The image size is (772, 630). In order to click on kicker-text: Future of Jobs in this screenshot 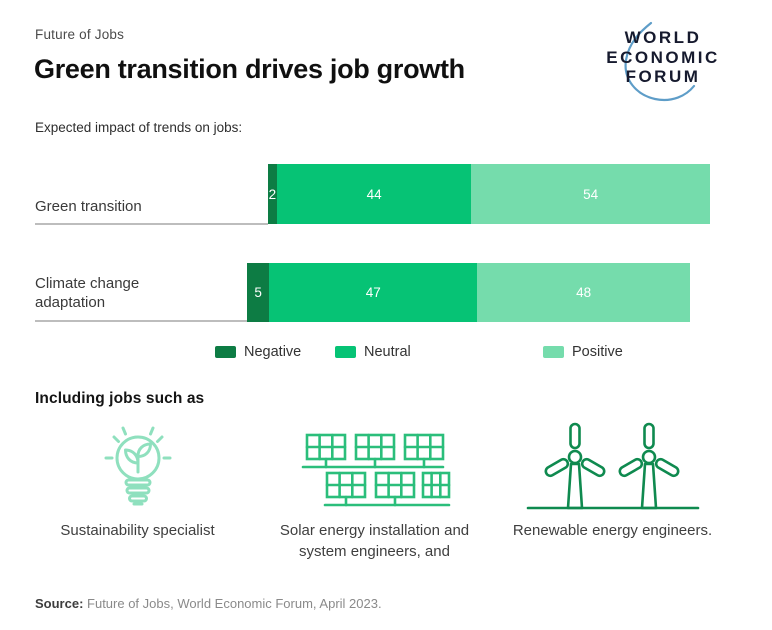, I will do `click(80, 34)`.